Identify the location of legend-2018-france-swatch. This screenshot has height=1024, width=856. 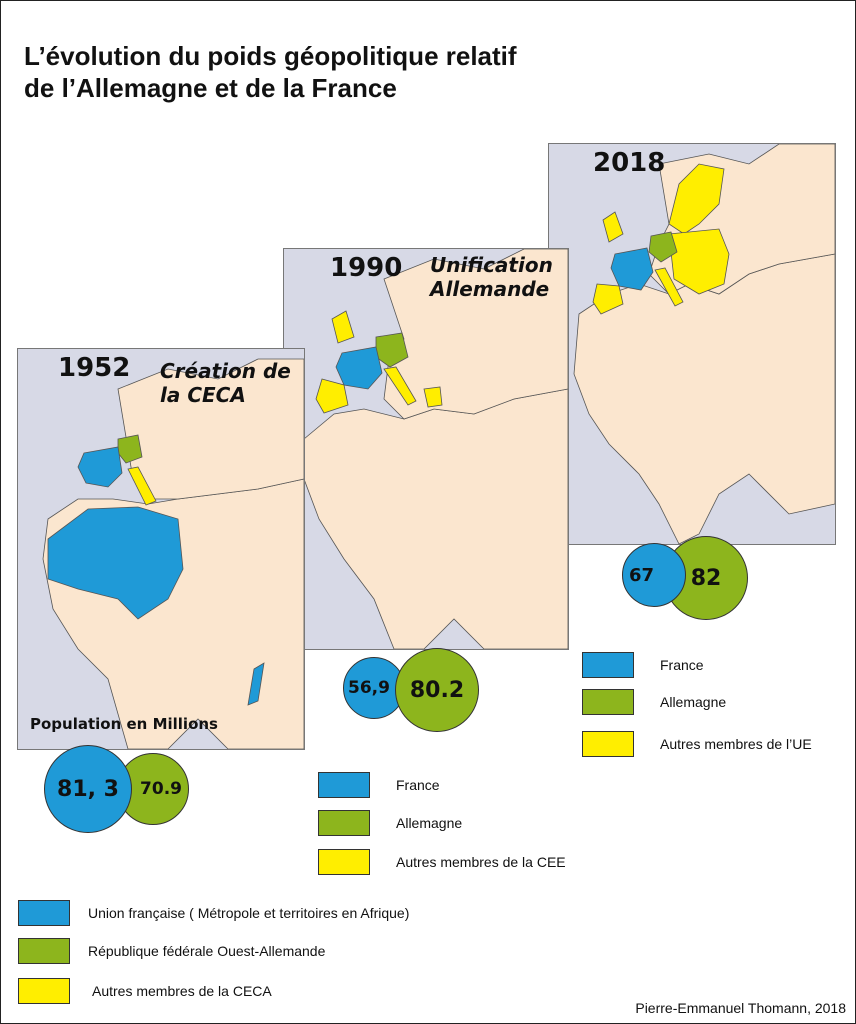
(608, 665).